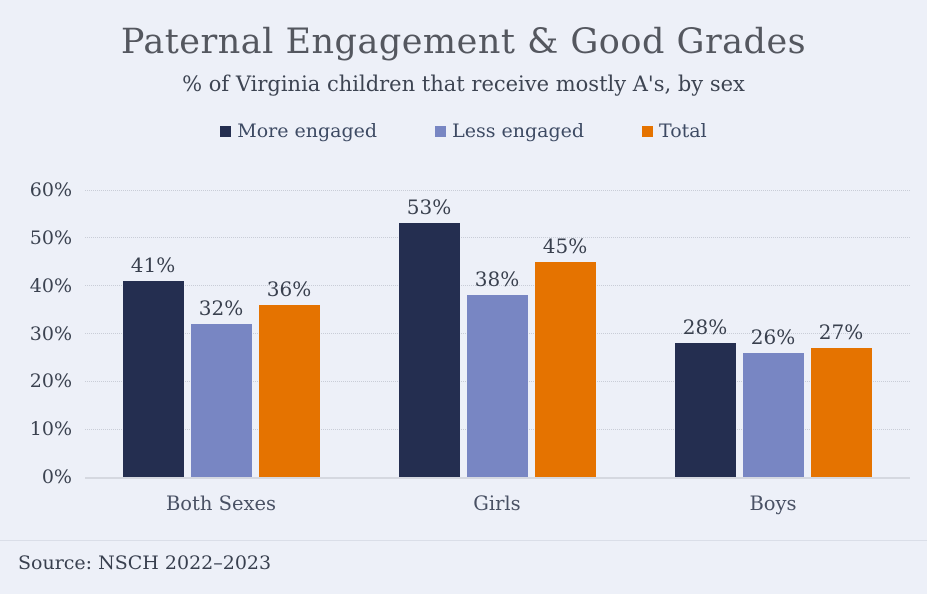  What do you see at coordinates (307, 131) in the screenshot?
I see `legend-label: More engaged` at bounding box center [307, 131].